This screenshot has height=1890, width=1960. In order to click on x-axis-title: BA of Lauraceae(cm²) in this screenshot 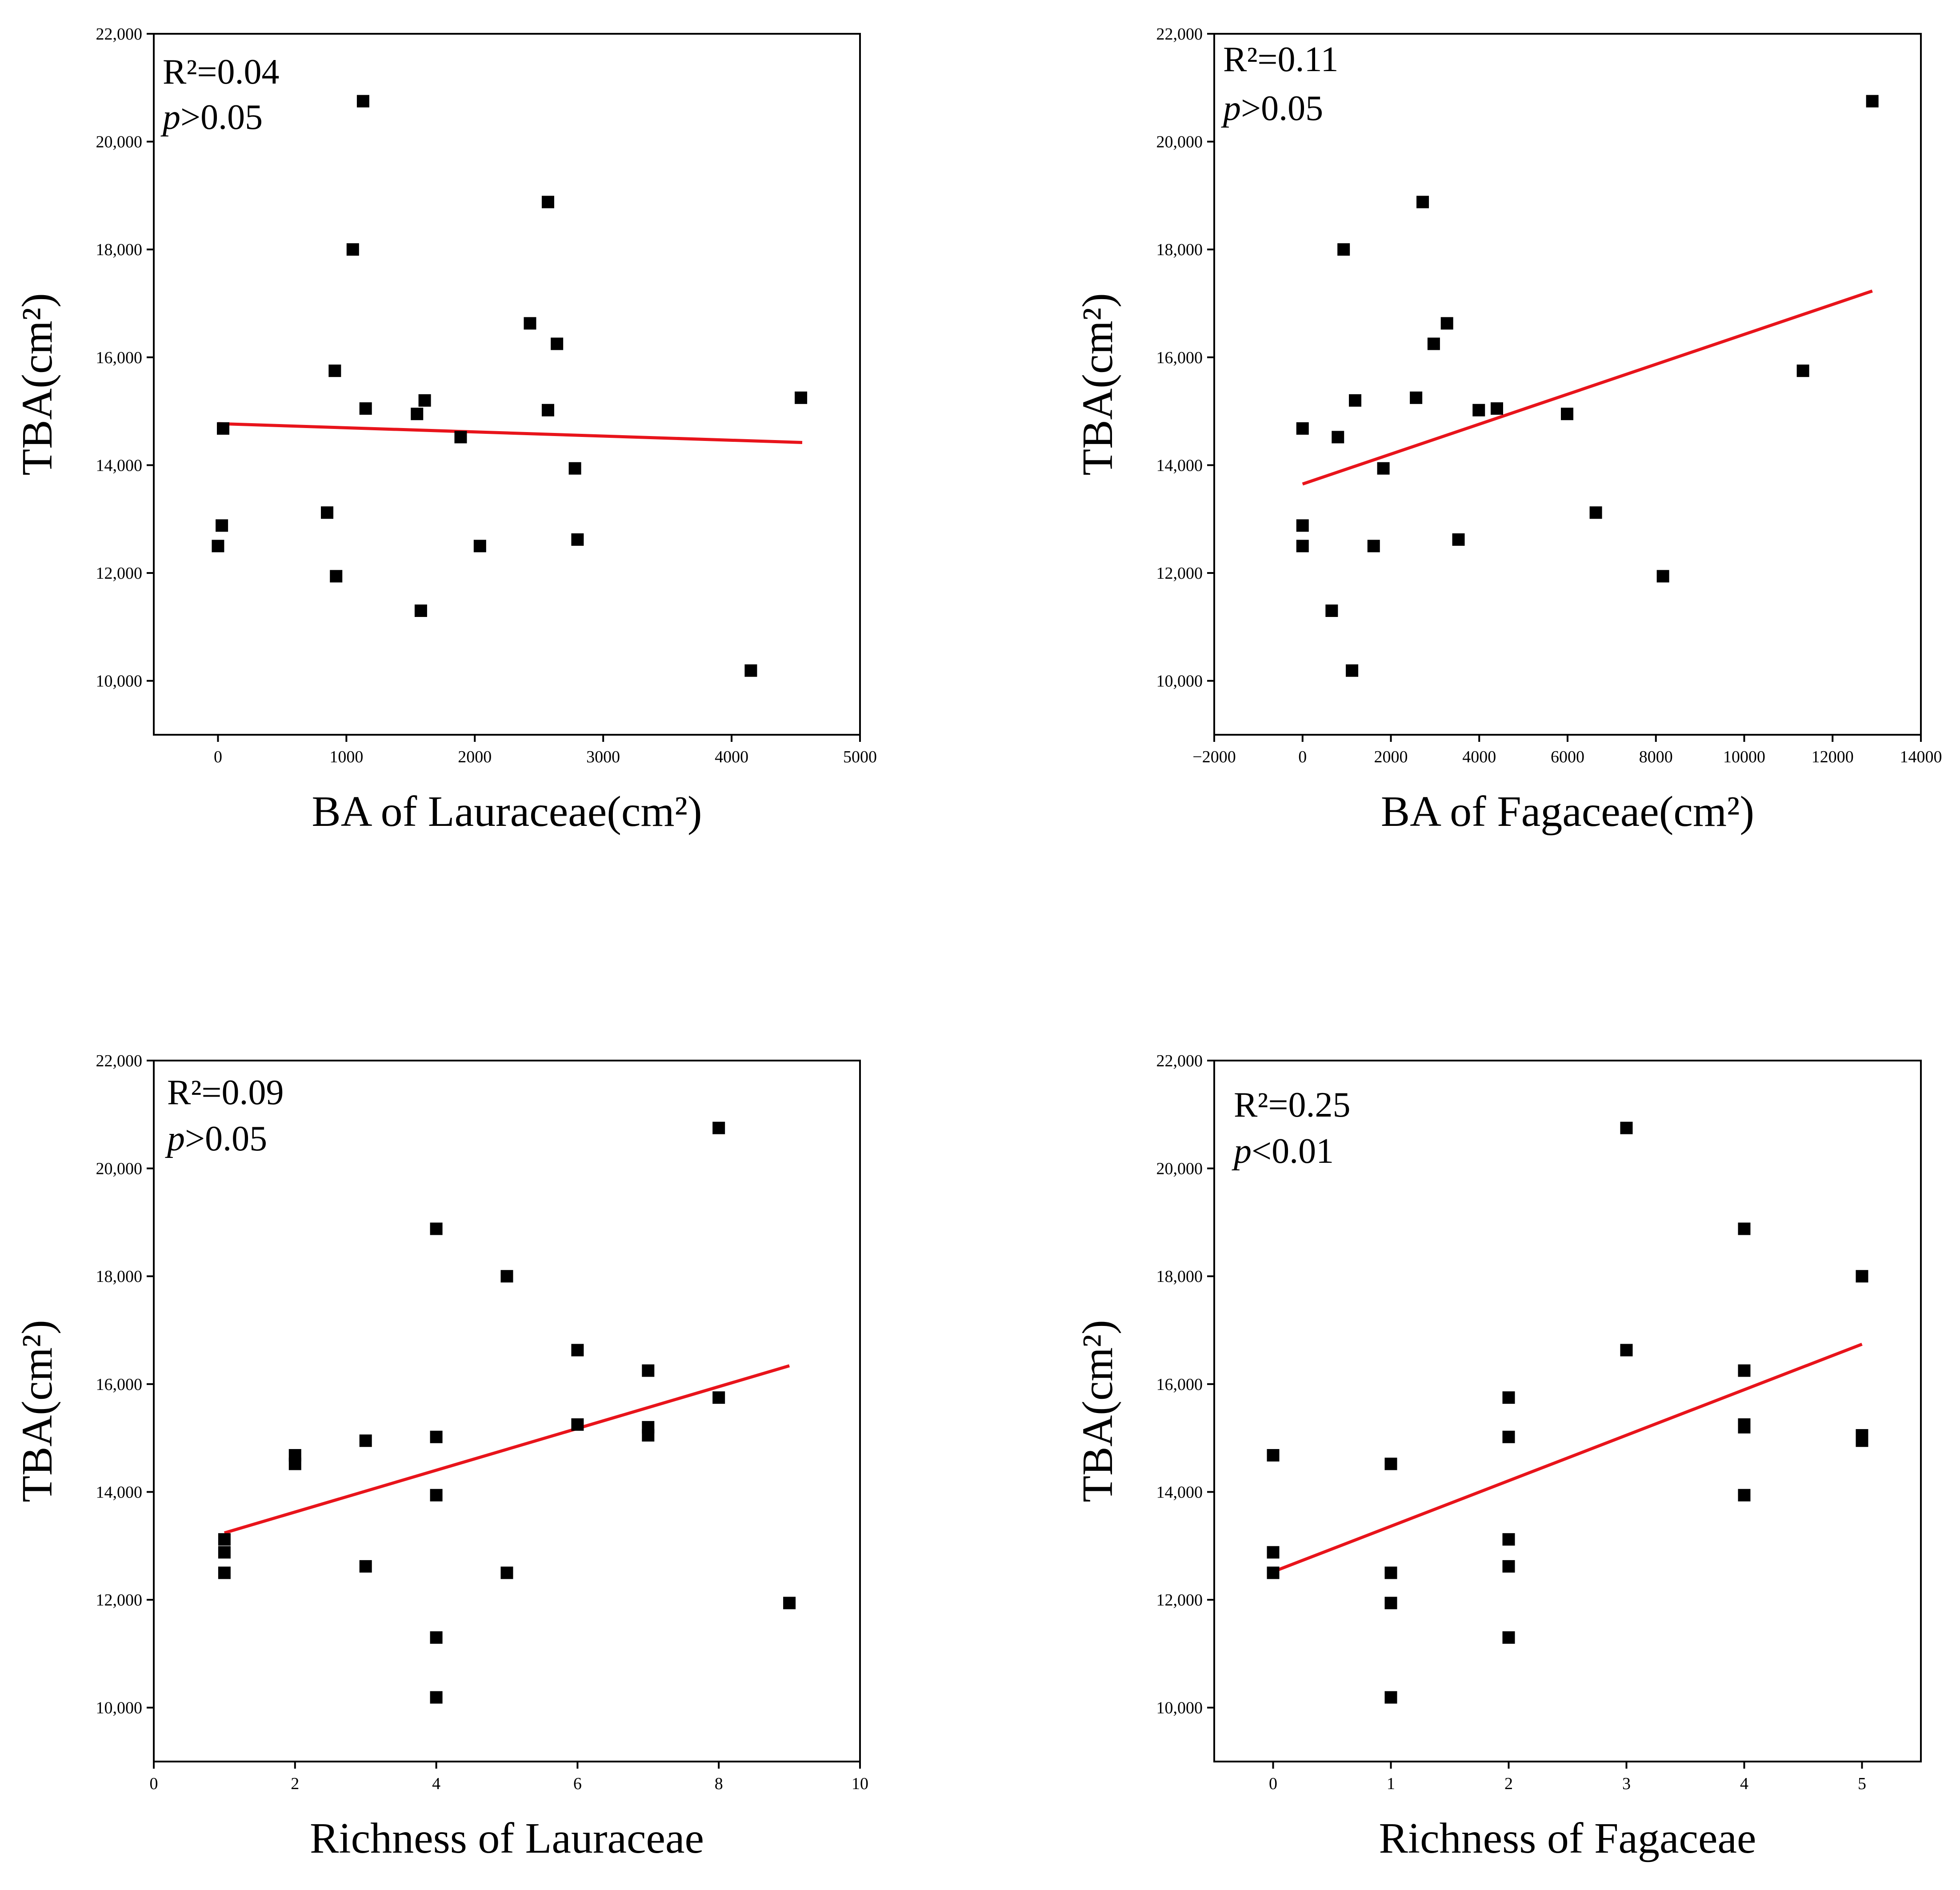, I will do `click(507, 812)`.